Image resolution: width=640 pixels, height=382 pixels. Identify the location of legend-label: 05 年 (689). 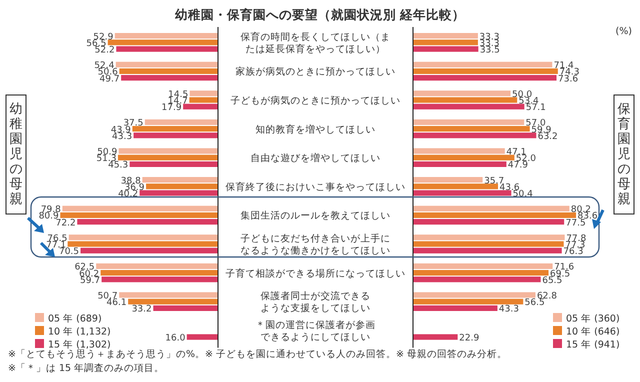
(75, 318).